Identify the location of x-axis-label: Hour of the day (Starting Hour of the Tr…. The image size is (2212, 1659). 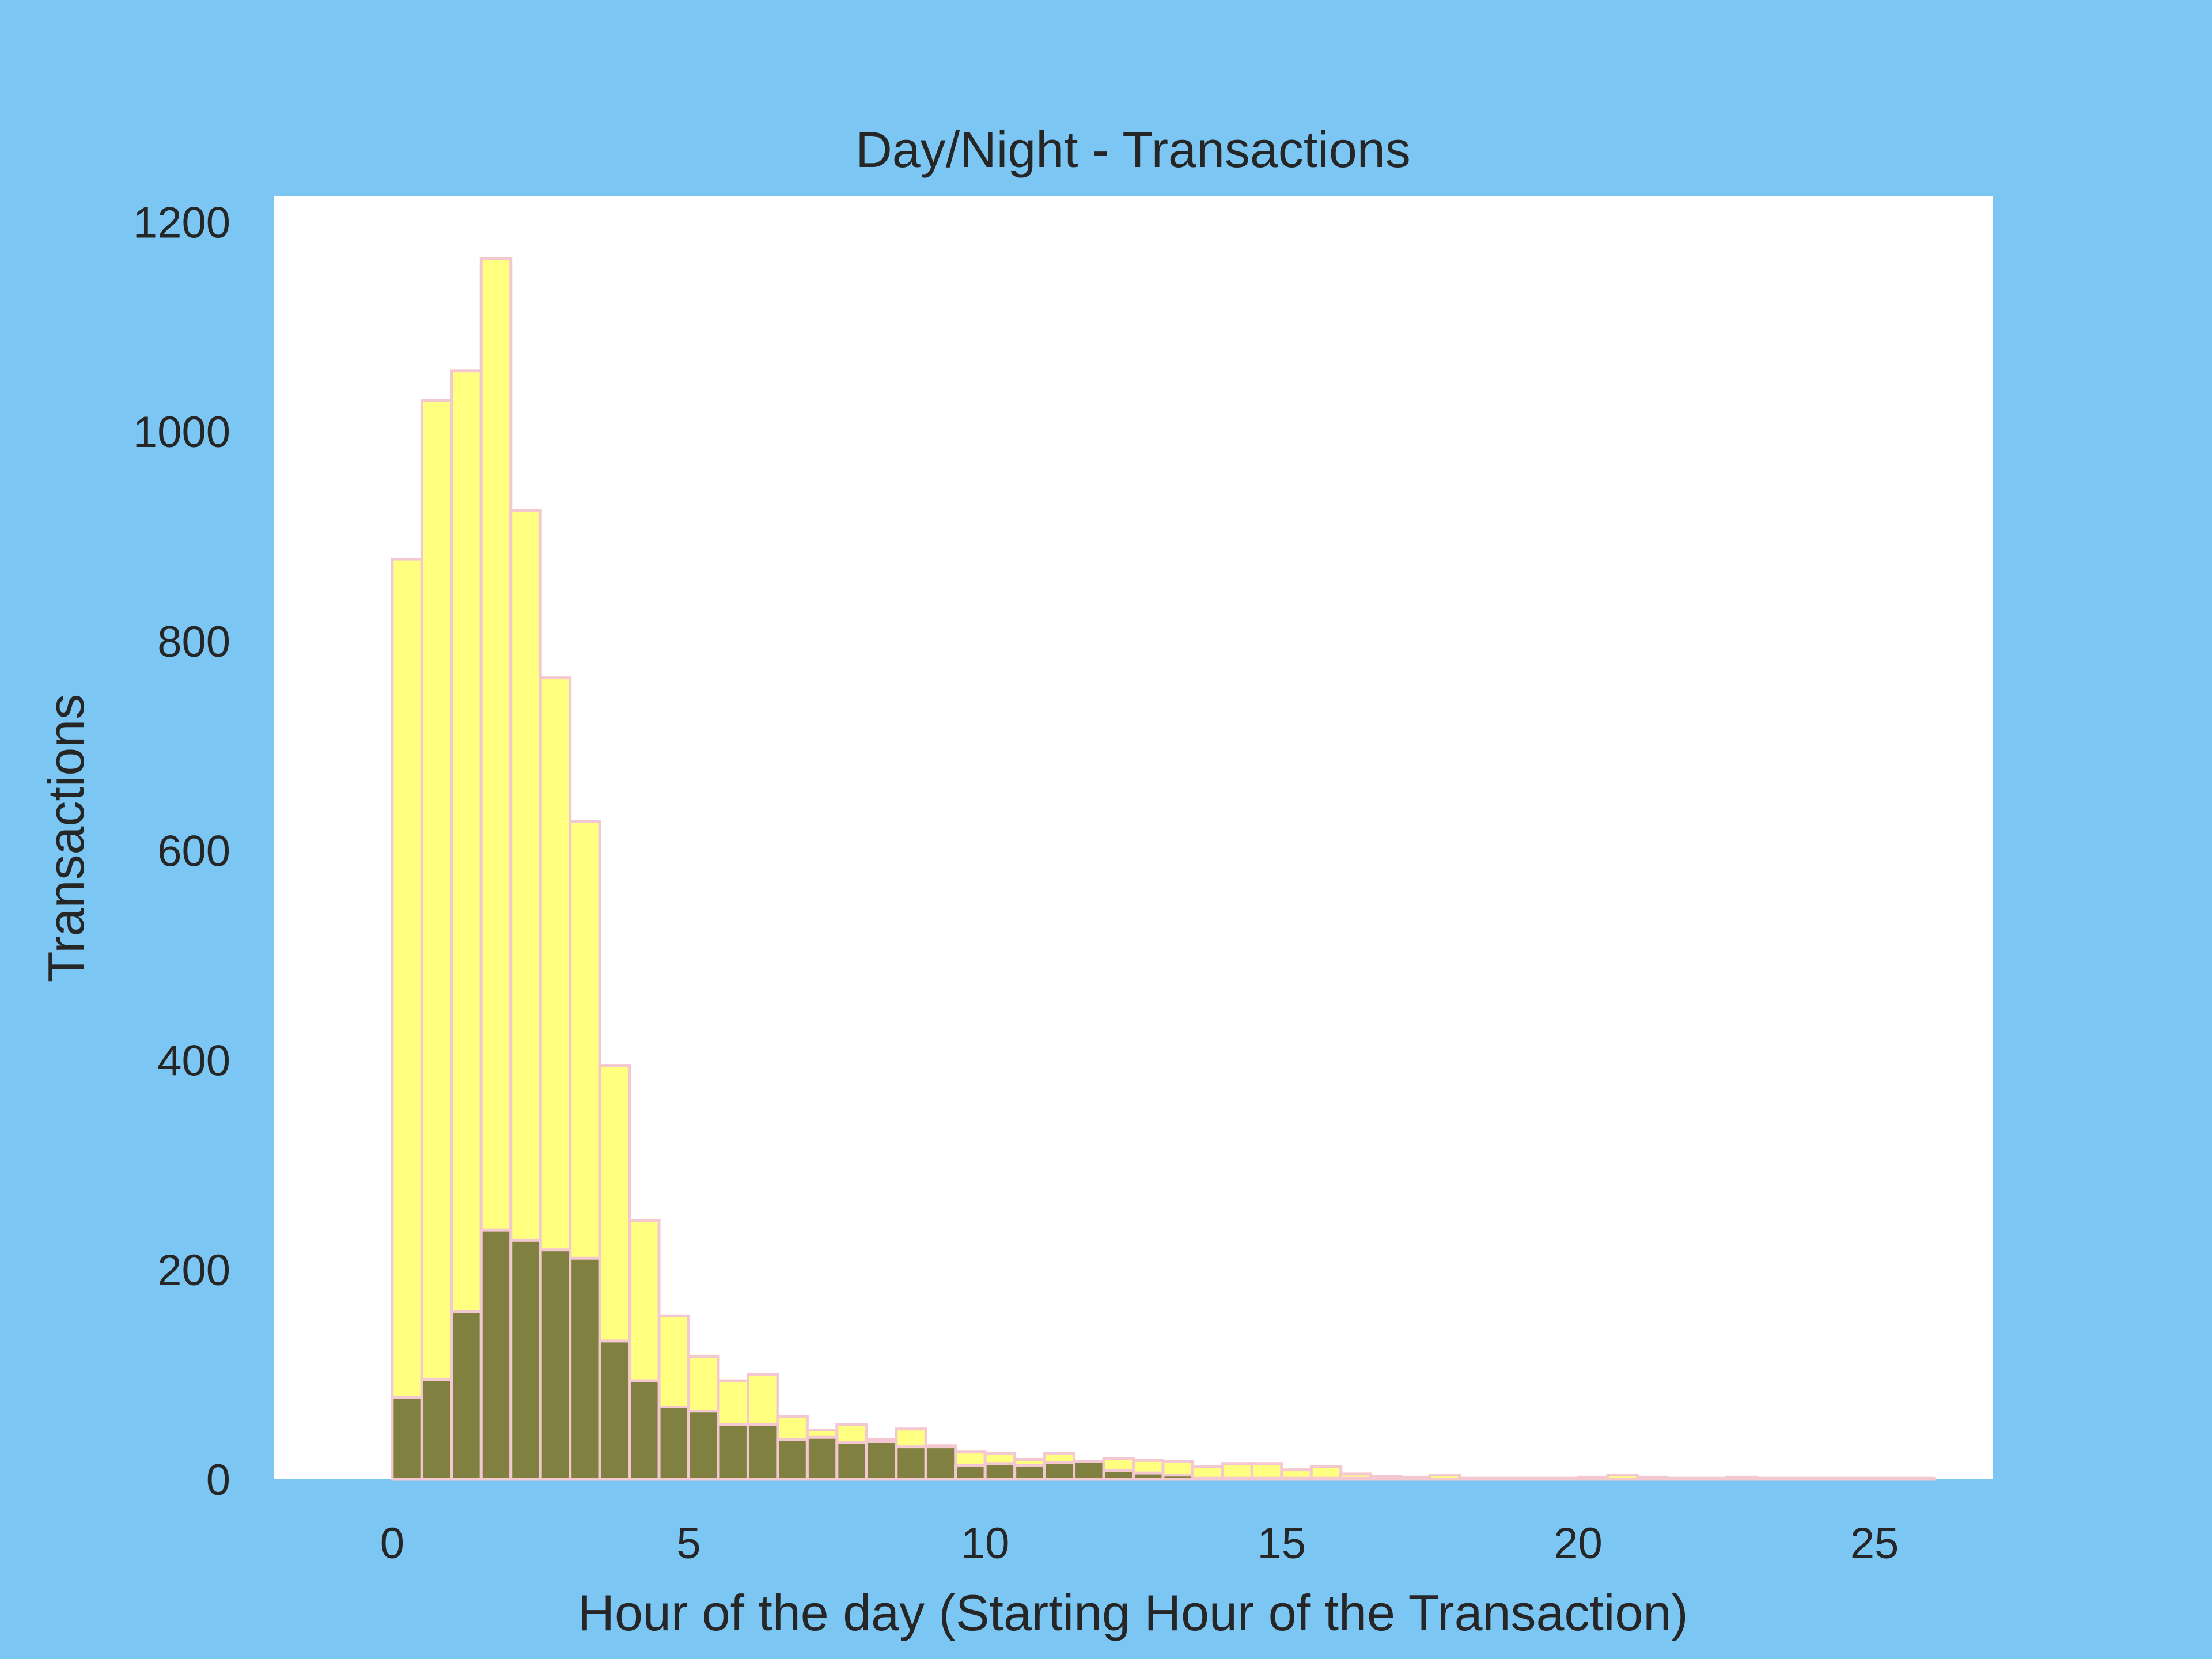
(1133, 1612).